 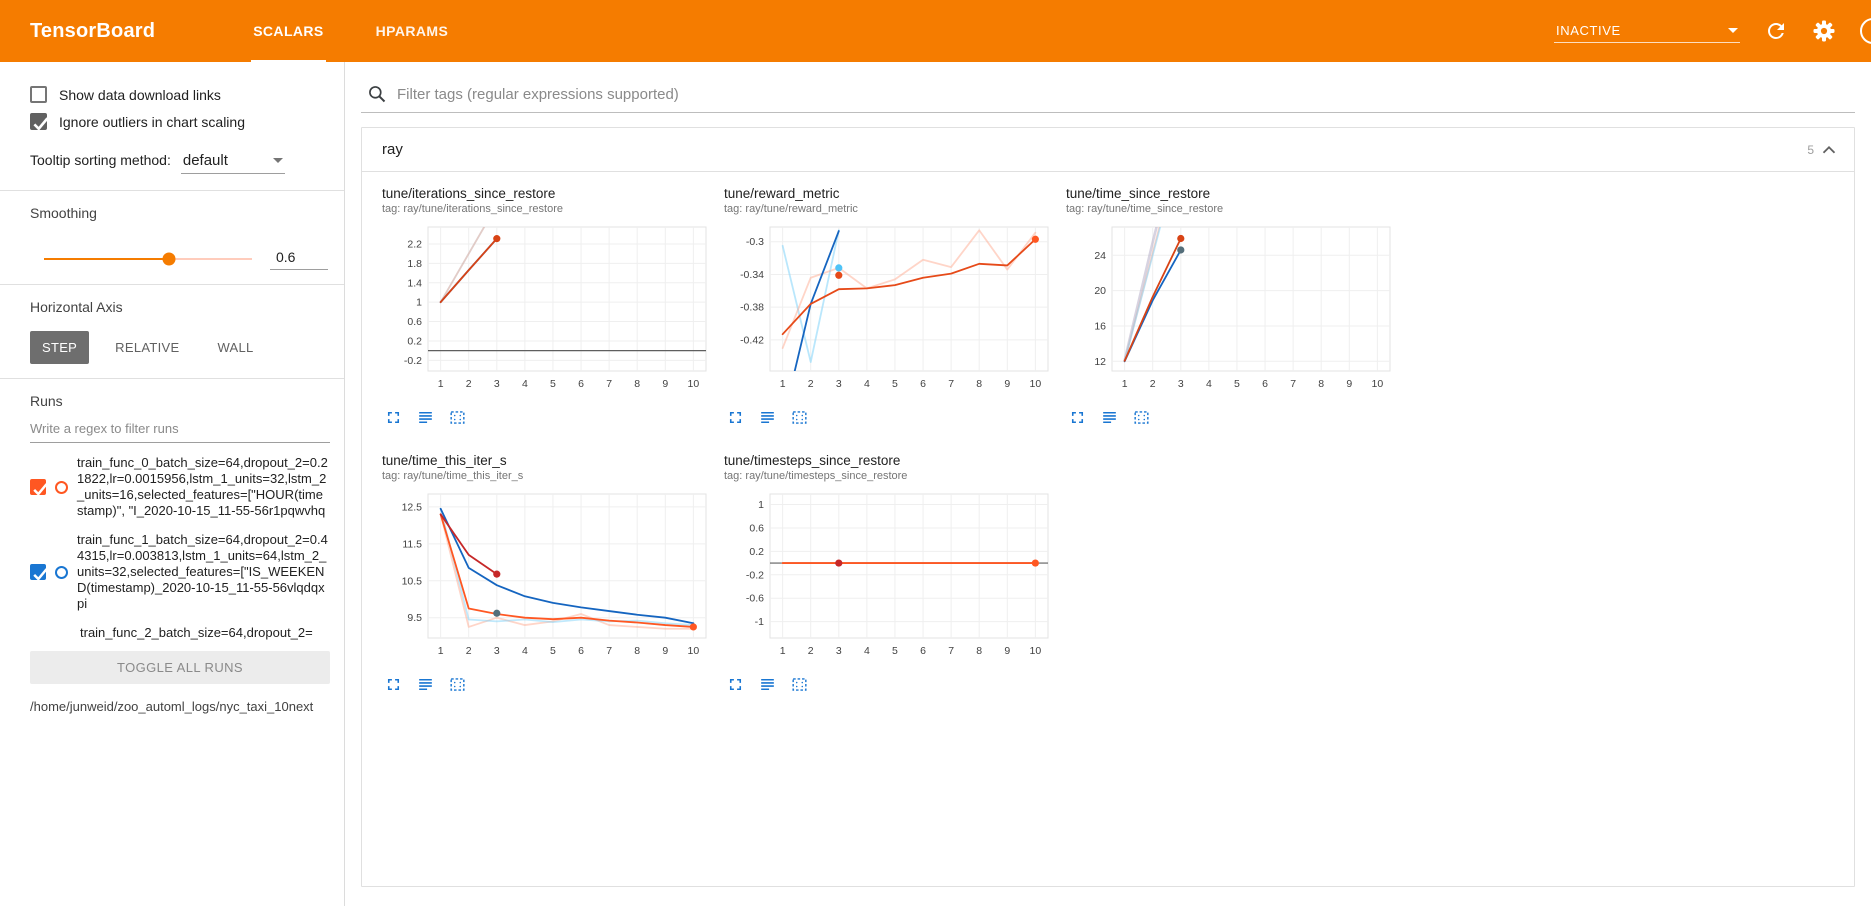 What do you see at coordinates (791, 209) in the screenshot?
I see `chart-tag: tag: ray/tune/reward_metric` at bounding box center [791, 209].